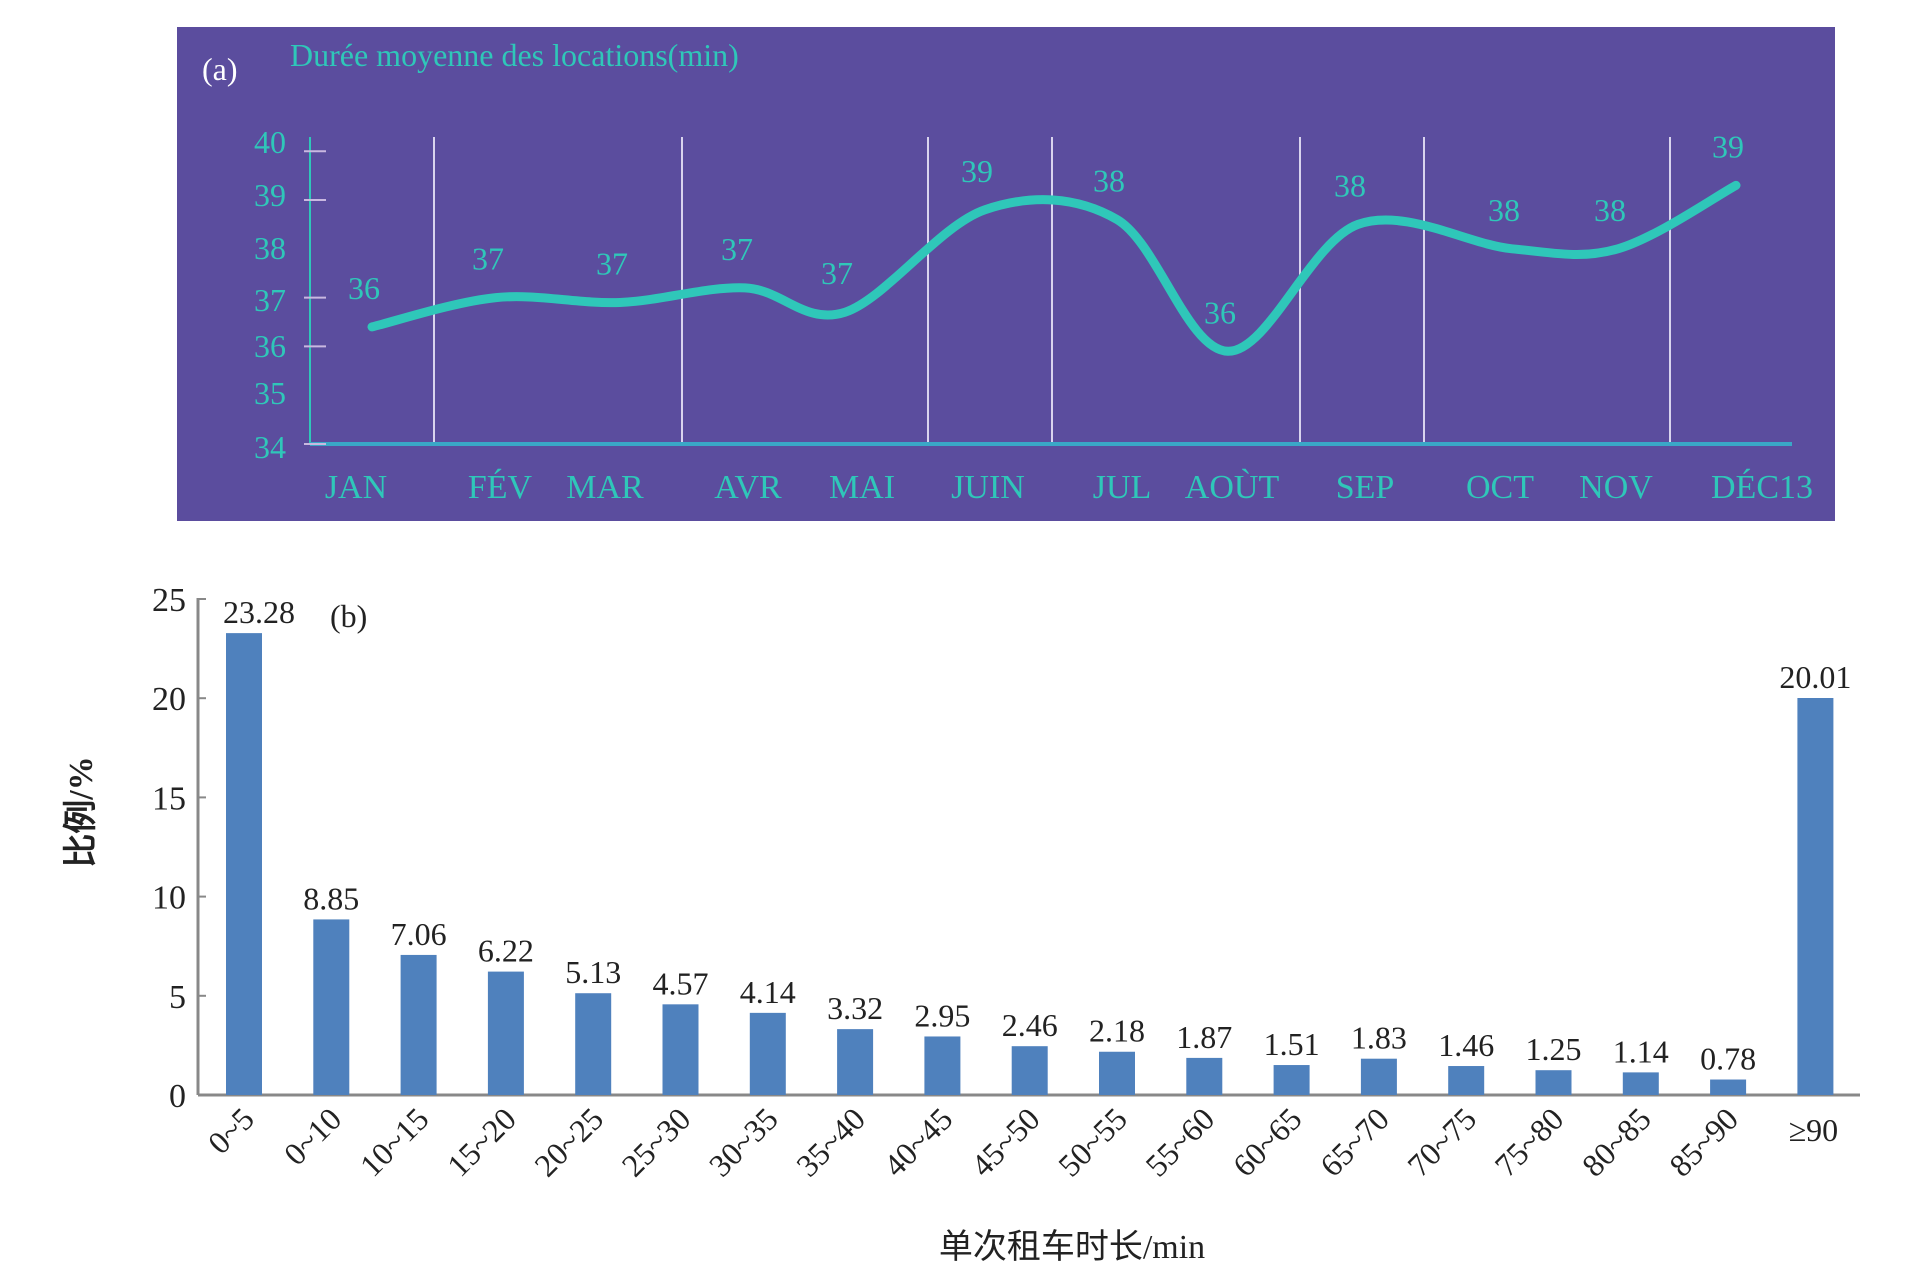 This screenshot has width=1920, height=1282. I want to click on x-tick-label: 30~35, so click(743, 1141).